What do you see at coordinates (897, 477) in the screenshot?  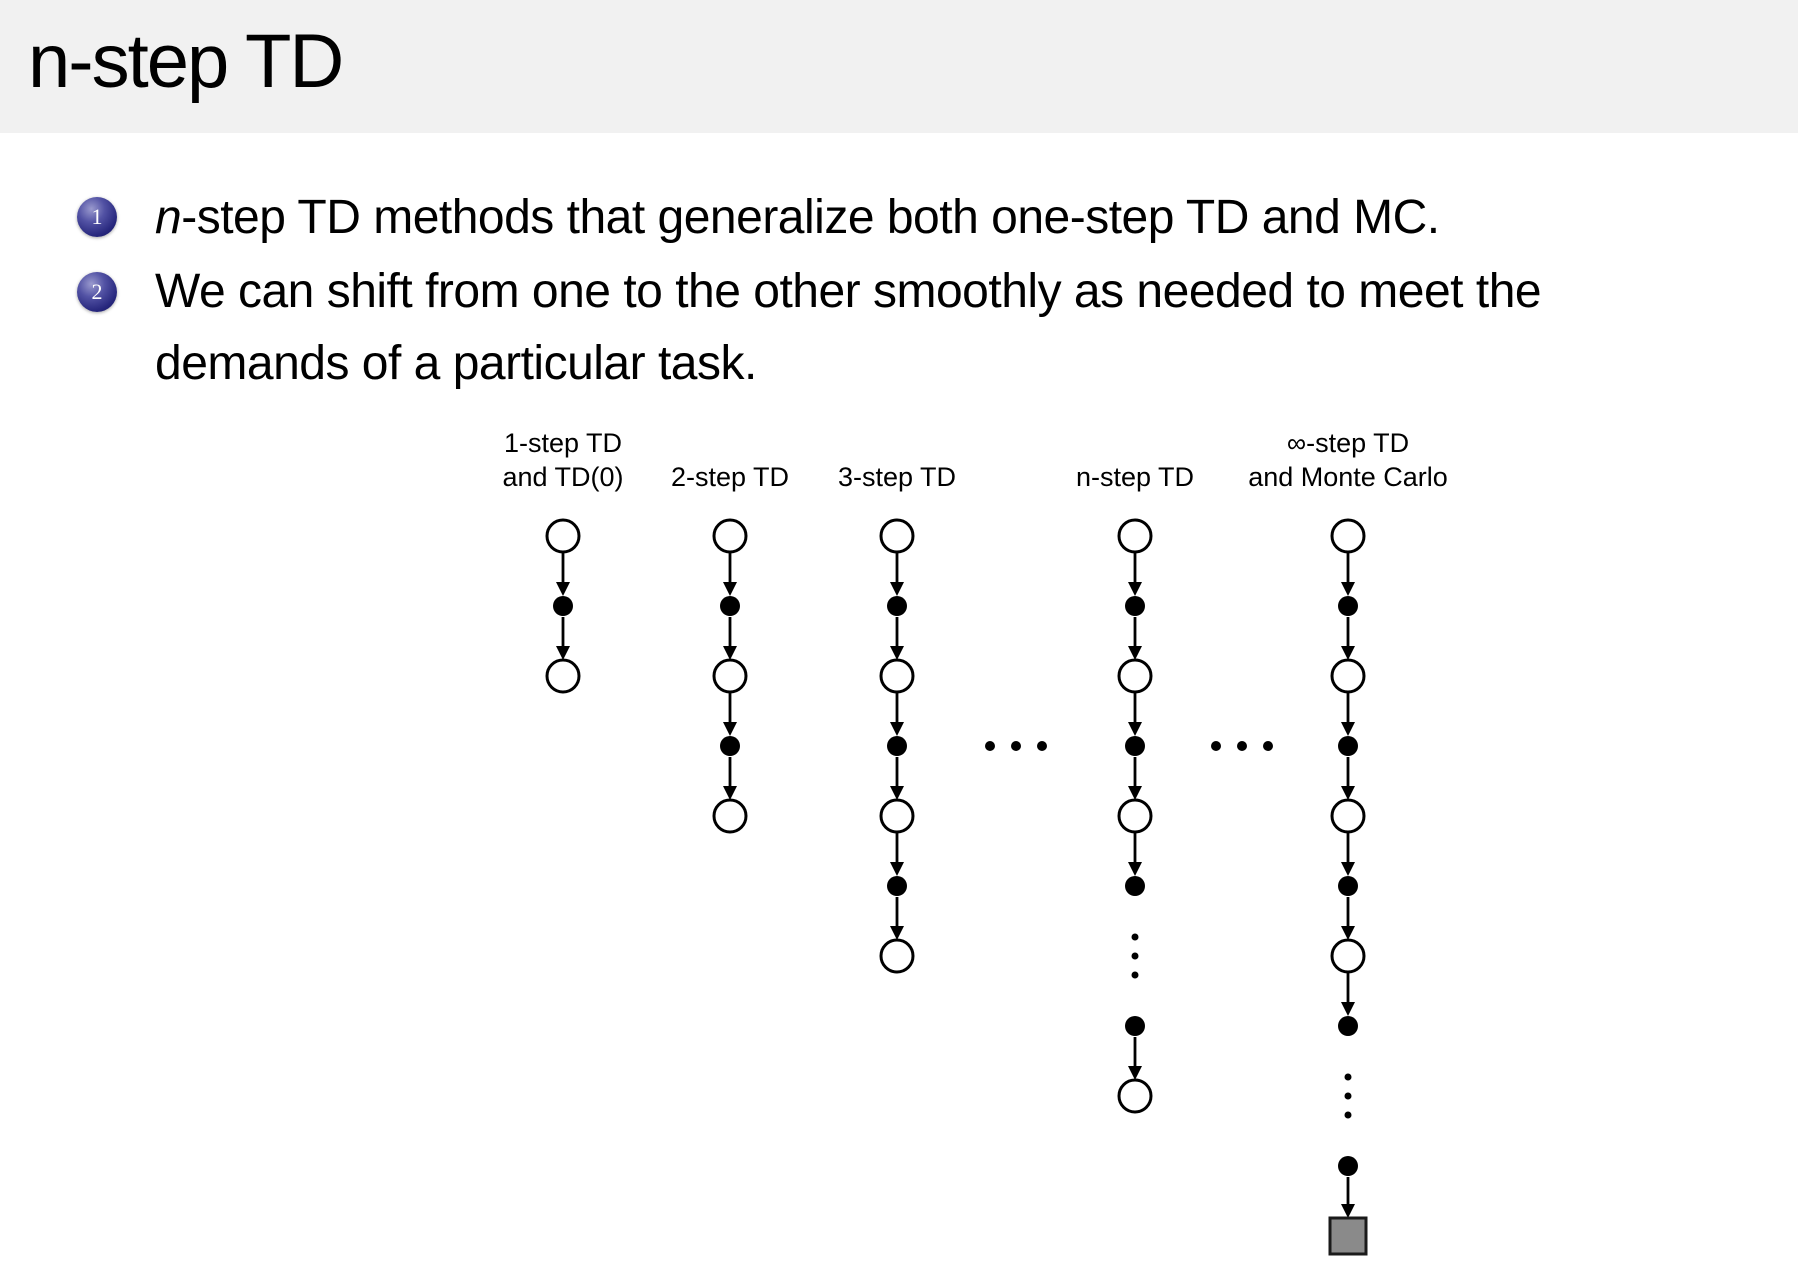 I see `column-label: 3-step TD` at bounding box center [897, 477].